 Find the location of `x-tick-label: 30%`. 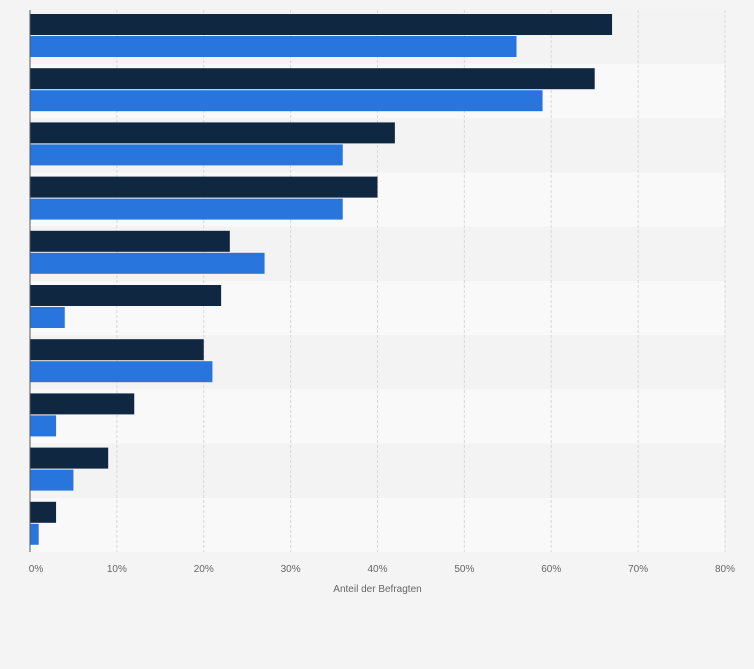

x-tick-label: 30% is located at coordinates (291, 569).